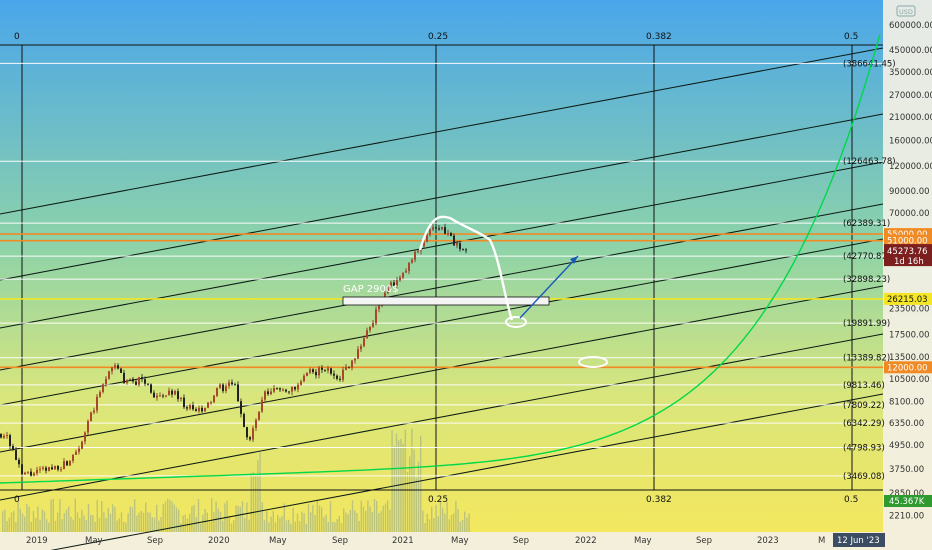  Describe the element at coordinates (906, 470) in the screenshot. I see `price-tick: 3750.00` at that location.